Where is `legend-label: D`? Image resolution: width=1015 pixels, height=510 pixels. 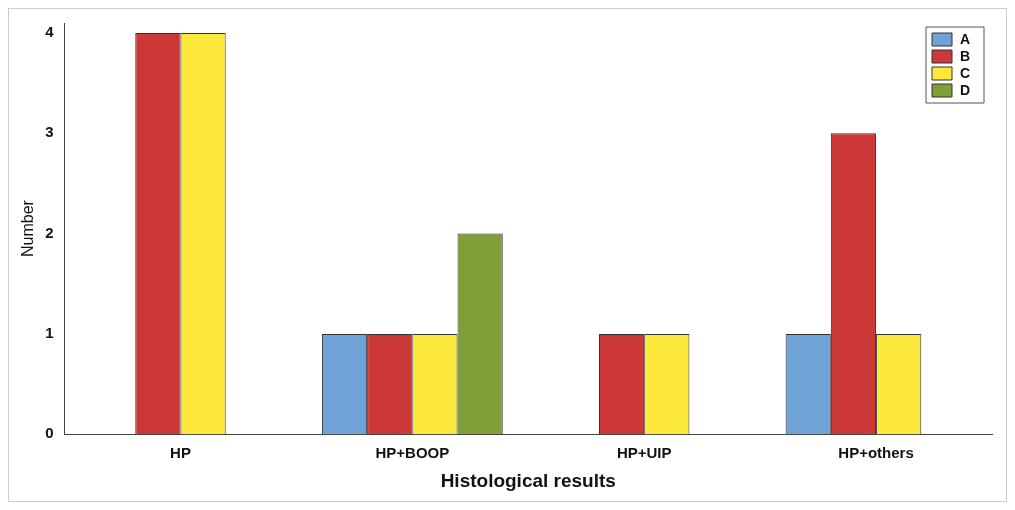 legend-label: D is located at coordinates (965, 89).